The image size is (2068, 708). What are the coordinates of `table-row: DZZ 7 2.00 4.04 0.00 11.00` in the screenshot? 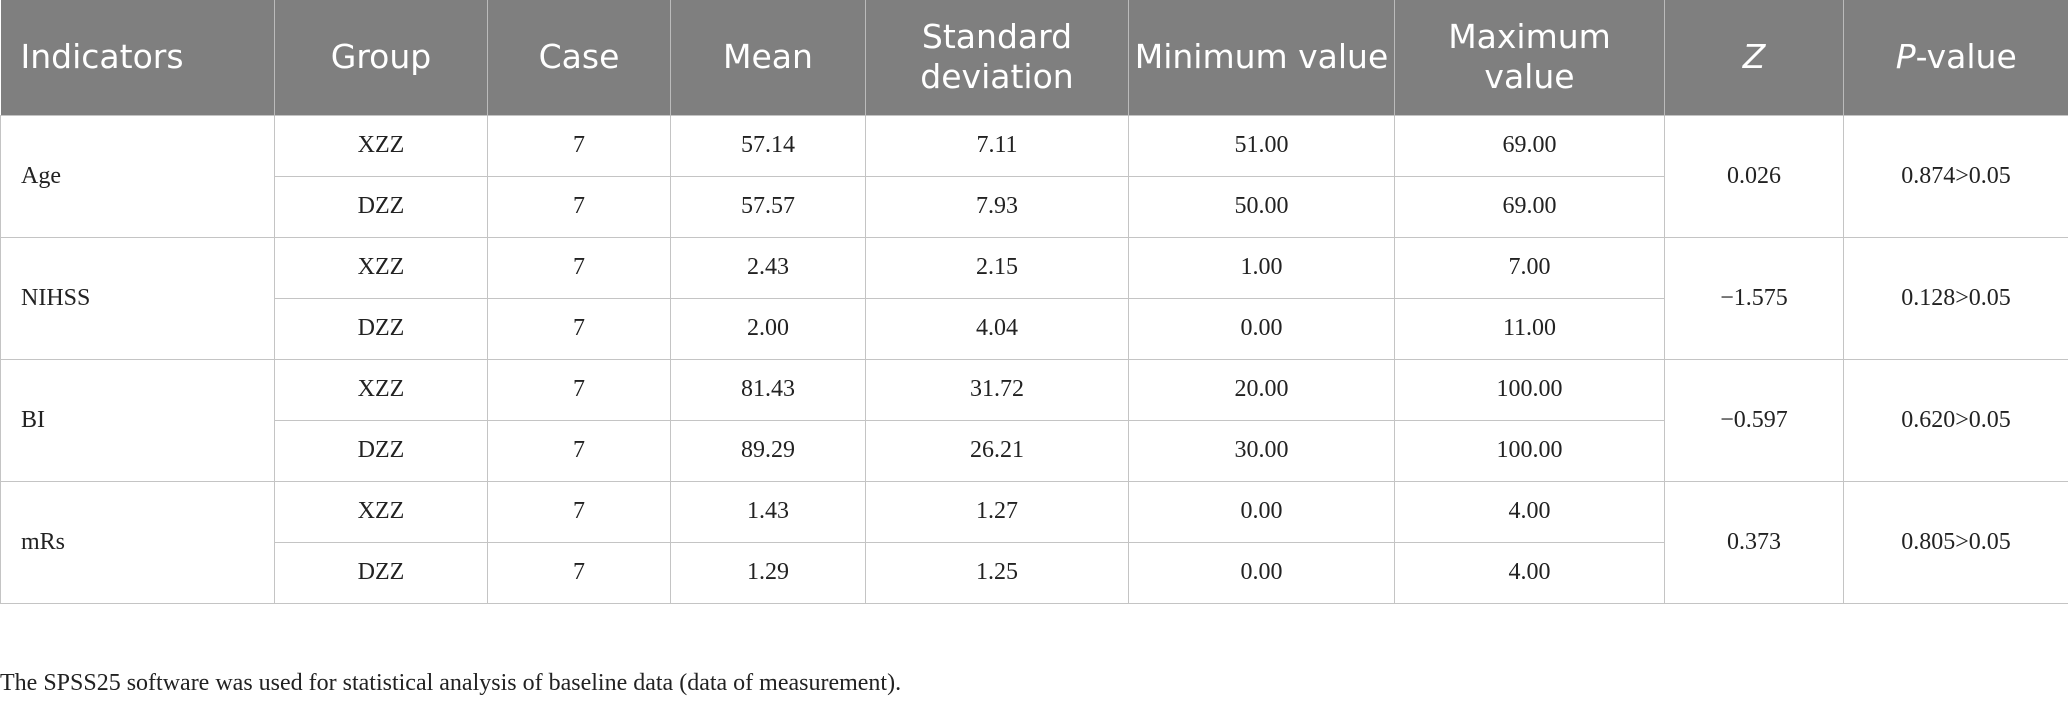 It's located at (1034, 328).